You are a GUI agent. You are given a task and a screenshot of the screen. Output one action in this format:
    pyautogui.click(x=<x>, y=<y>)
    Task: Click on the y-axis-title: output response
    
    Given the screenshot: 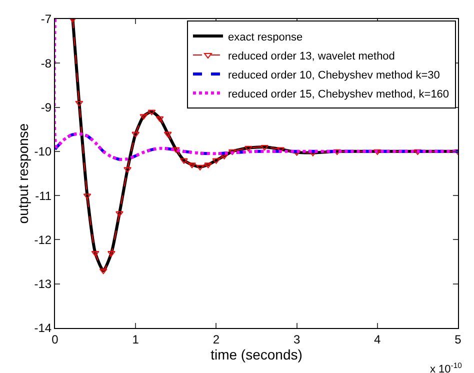 What is the action you would take?
    pyautogui.click(x=22, y=173)
    